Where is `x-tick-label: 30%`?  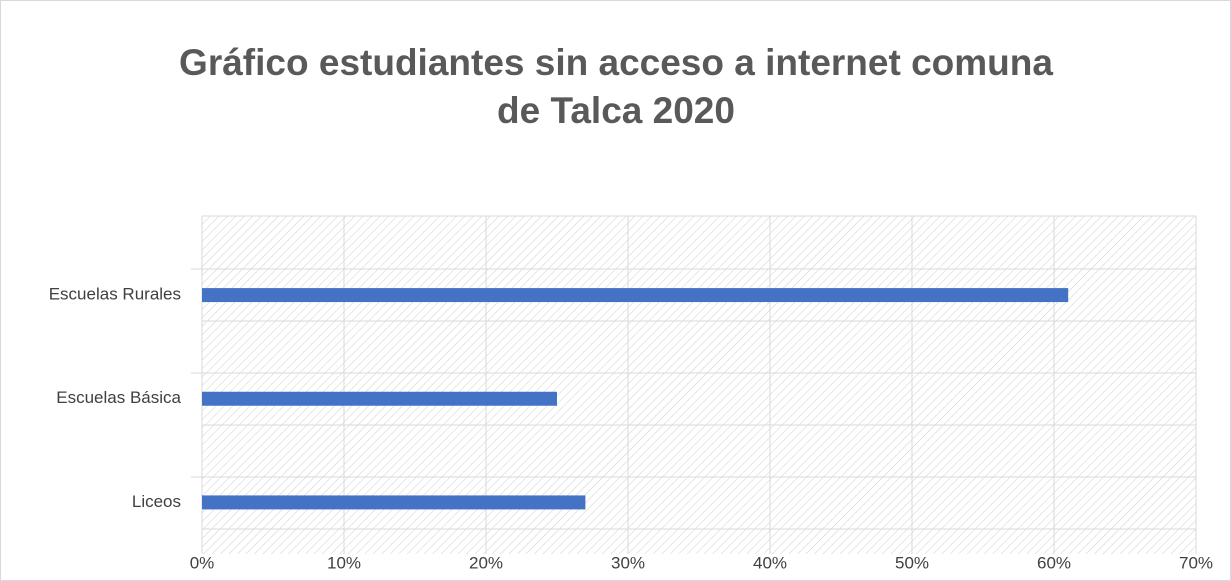
x-tick-label: 30% is located at coordinates (628, 562).